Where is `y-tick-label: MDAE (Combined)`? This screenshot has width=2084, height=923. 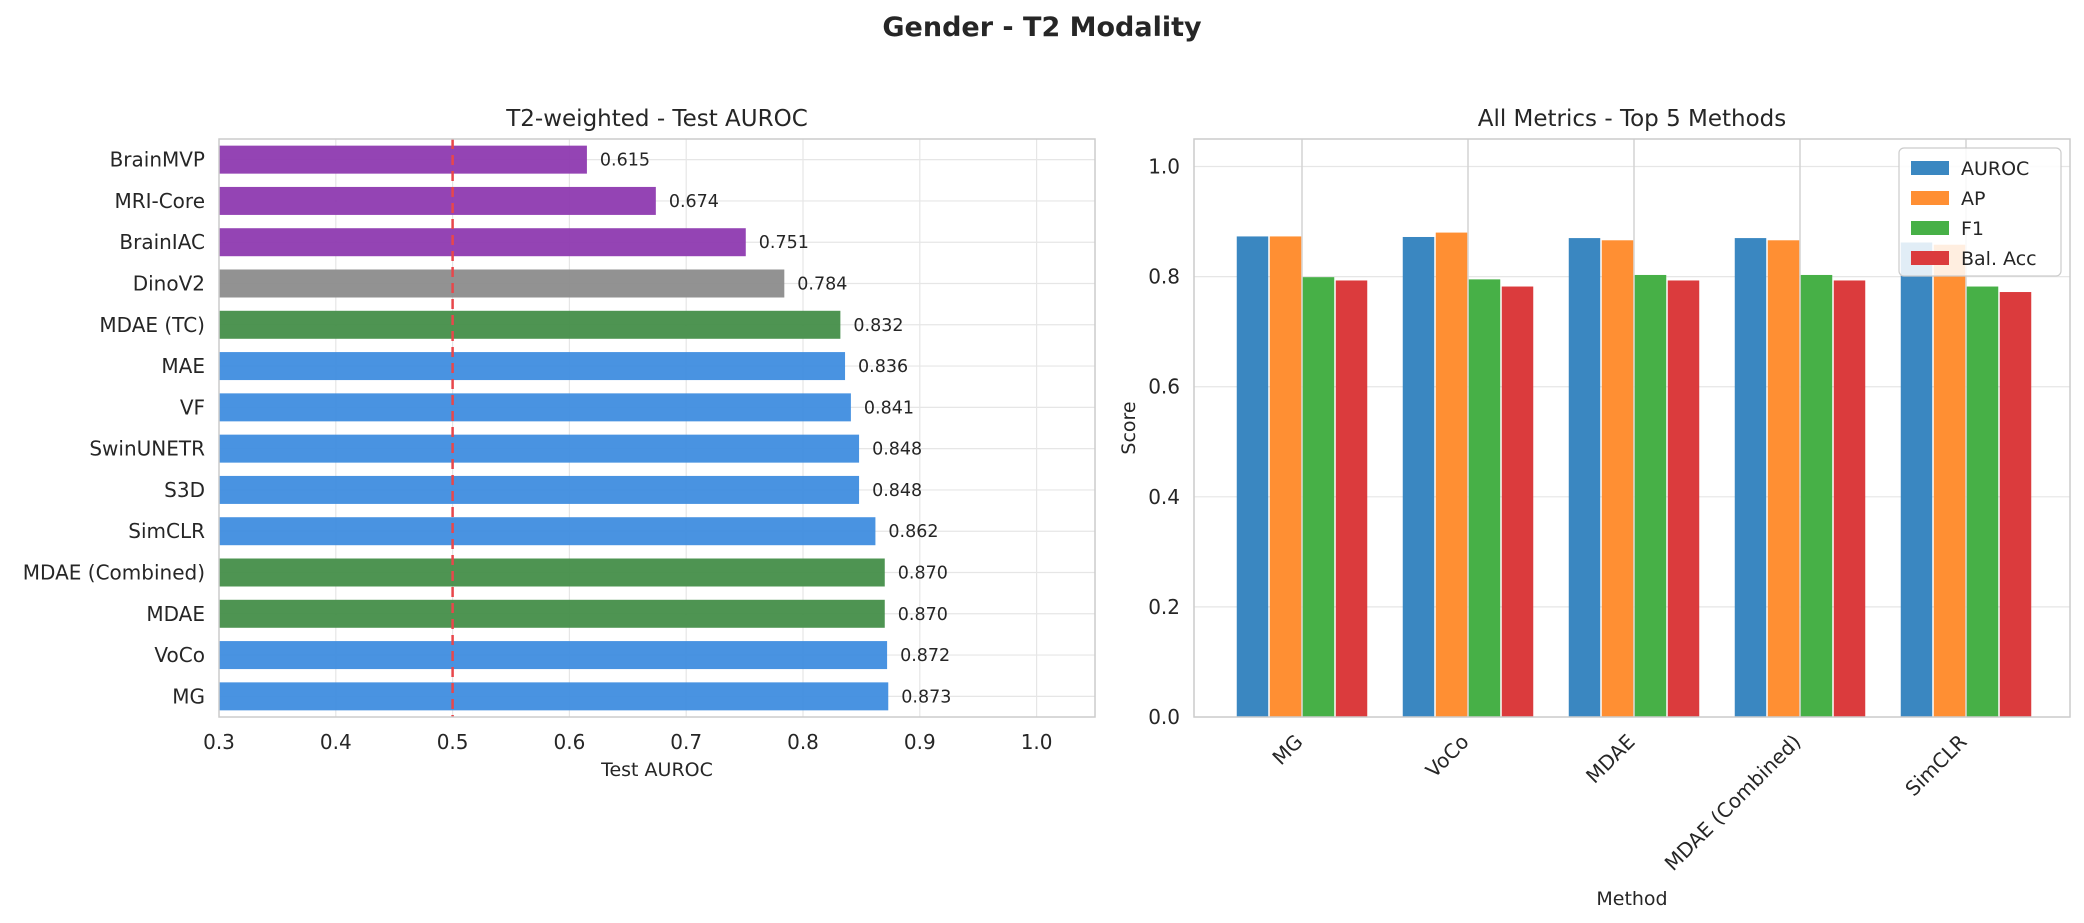 y-tick-label: MDAE (Combined) is located at coordinates (114, 573).